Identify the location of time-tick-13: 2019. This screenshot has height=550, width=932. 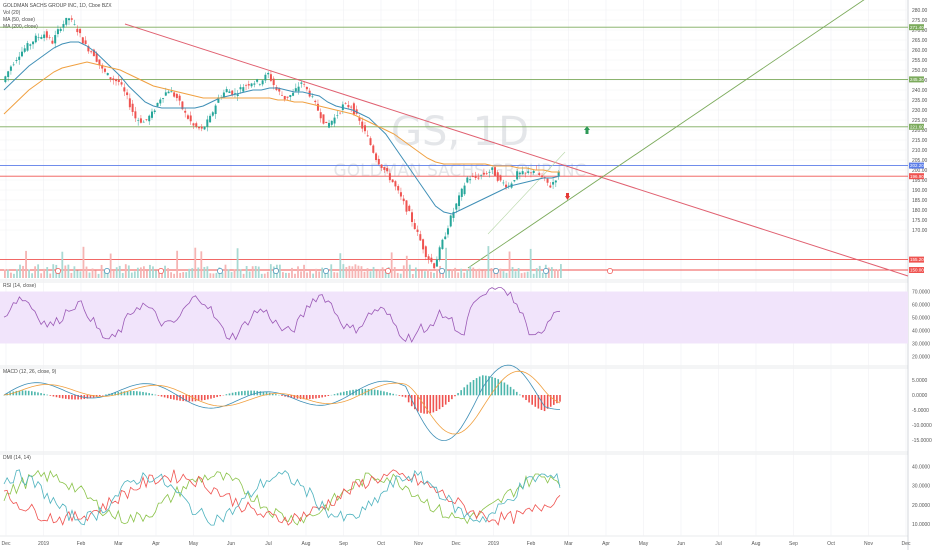
(493, 544).